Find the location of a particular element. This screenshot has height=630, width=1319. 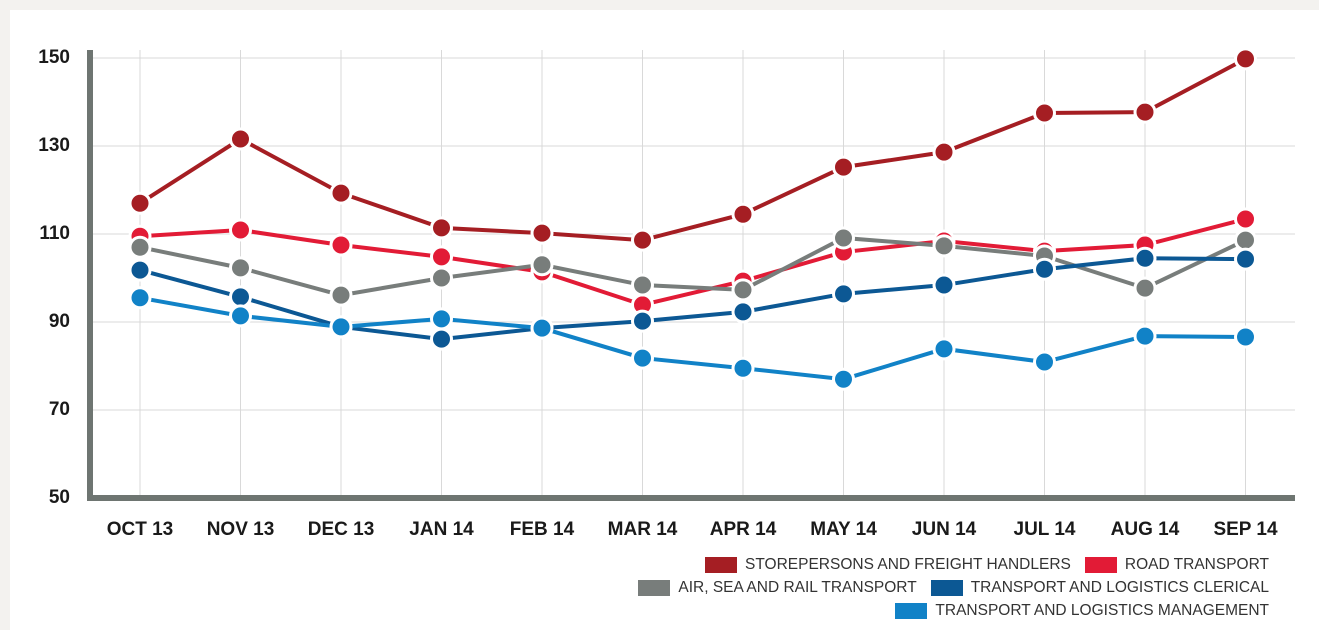

legend-item: TRANSPORT AND LOGISTICS CLERICAL is located at coordinates (1099, 587).